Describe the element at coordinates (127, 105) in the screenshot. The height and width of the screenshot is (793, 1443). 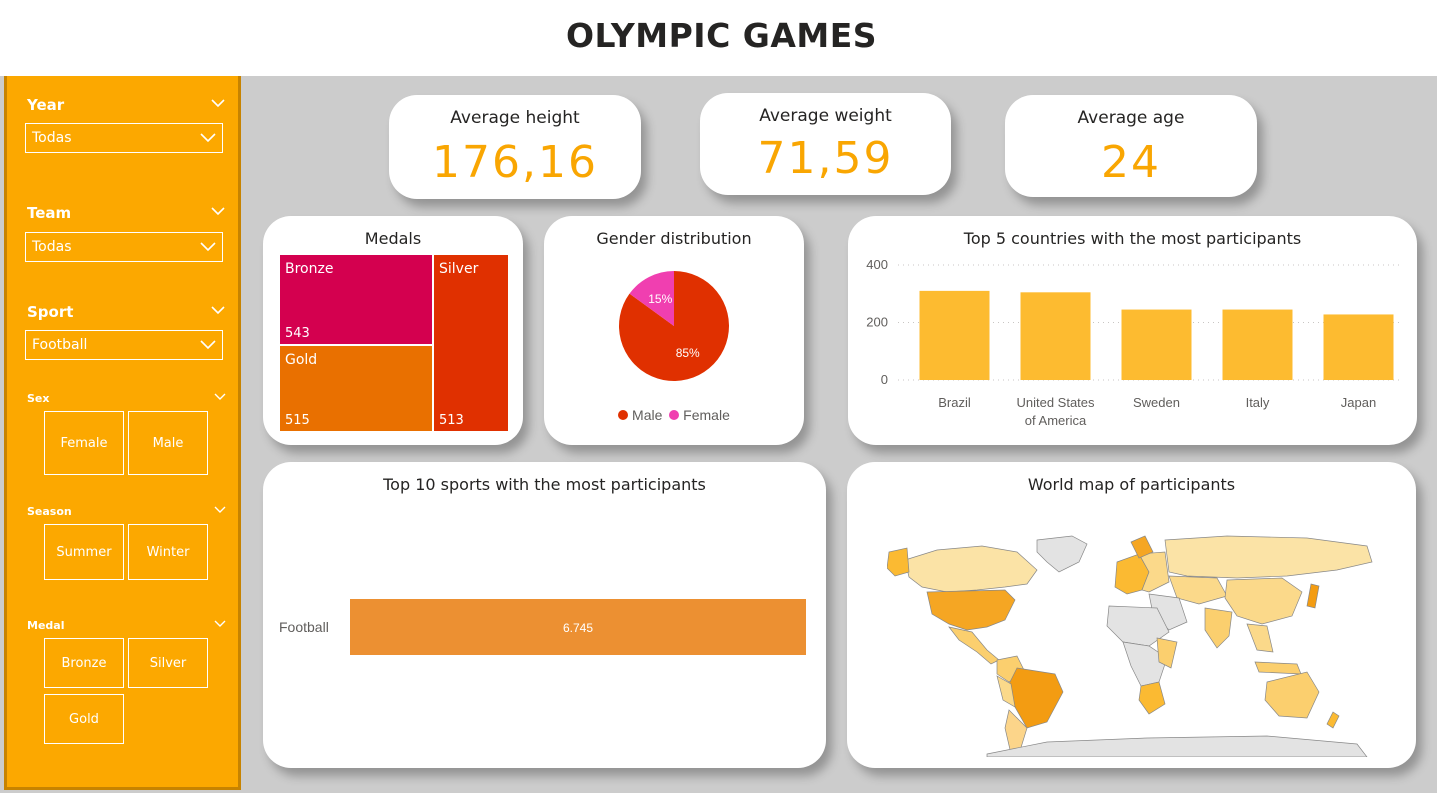
I see `year-slicer-header: Year` at that location.